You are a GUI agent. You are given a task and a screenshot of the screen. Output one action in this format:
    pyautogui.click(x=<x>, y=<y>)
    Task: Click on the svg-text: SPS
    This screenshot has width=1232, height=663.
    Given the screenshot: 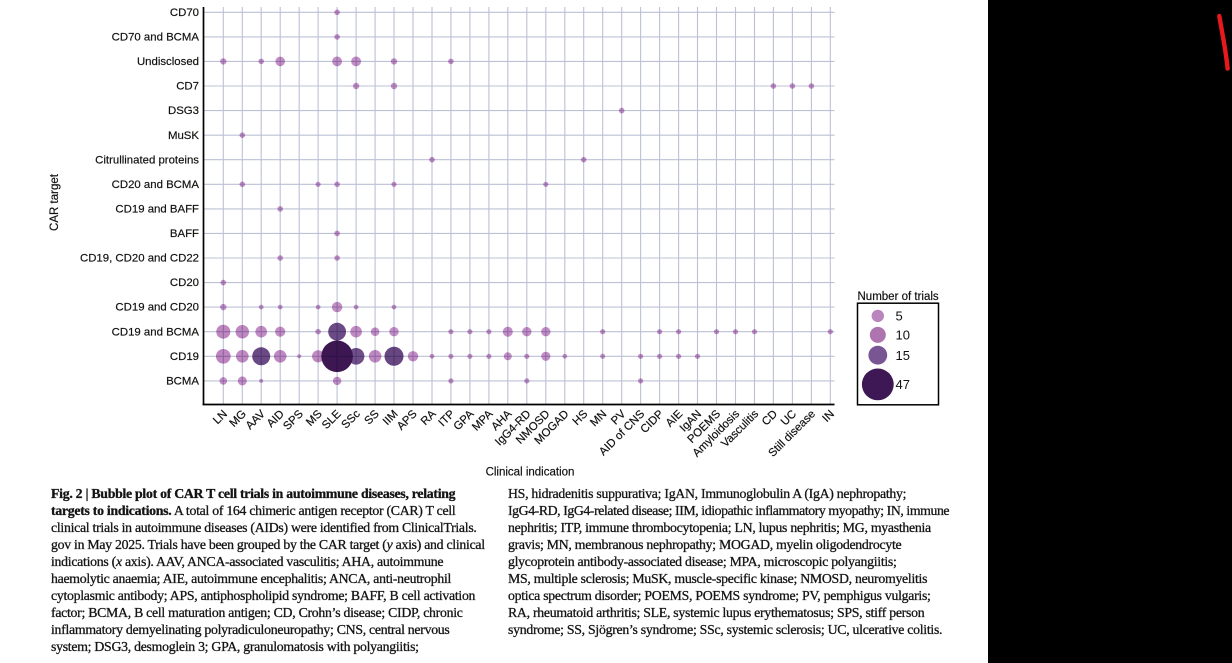 What is the action you would take?
    pyautogui.click(x=293, y=420)
    